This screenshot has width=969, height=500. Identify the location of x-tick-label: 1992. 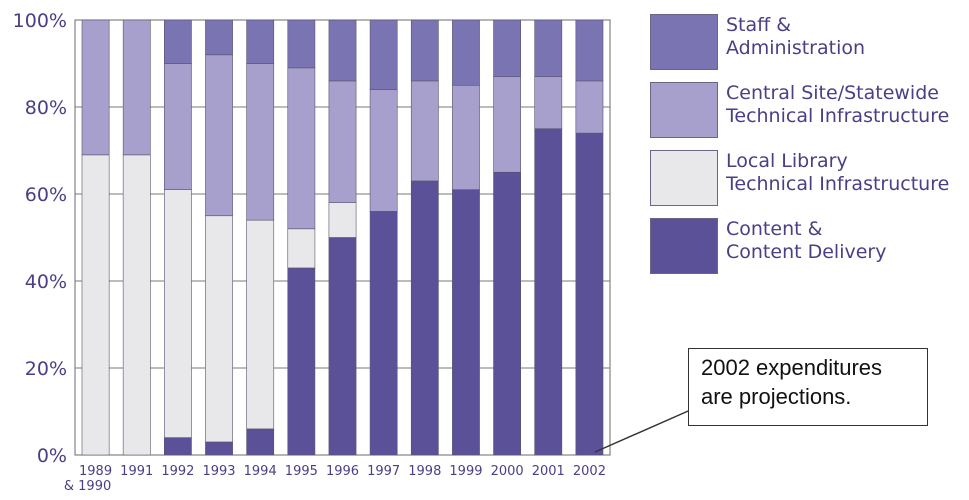
(177, 471).